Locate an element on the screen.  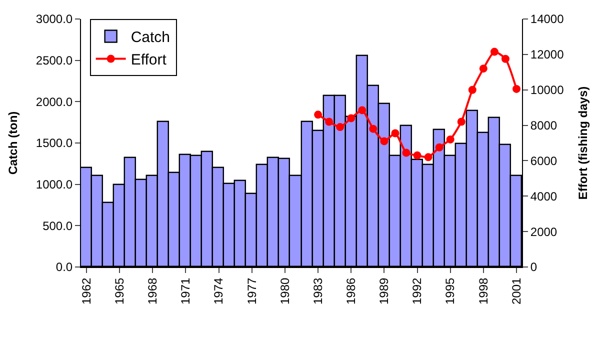
x-tick-label: 1989 is located at coordinates (384, 291).